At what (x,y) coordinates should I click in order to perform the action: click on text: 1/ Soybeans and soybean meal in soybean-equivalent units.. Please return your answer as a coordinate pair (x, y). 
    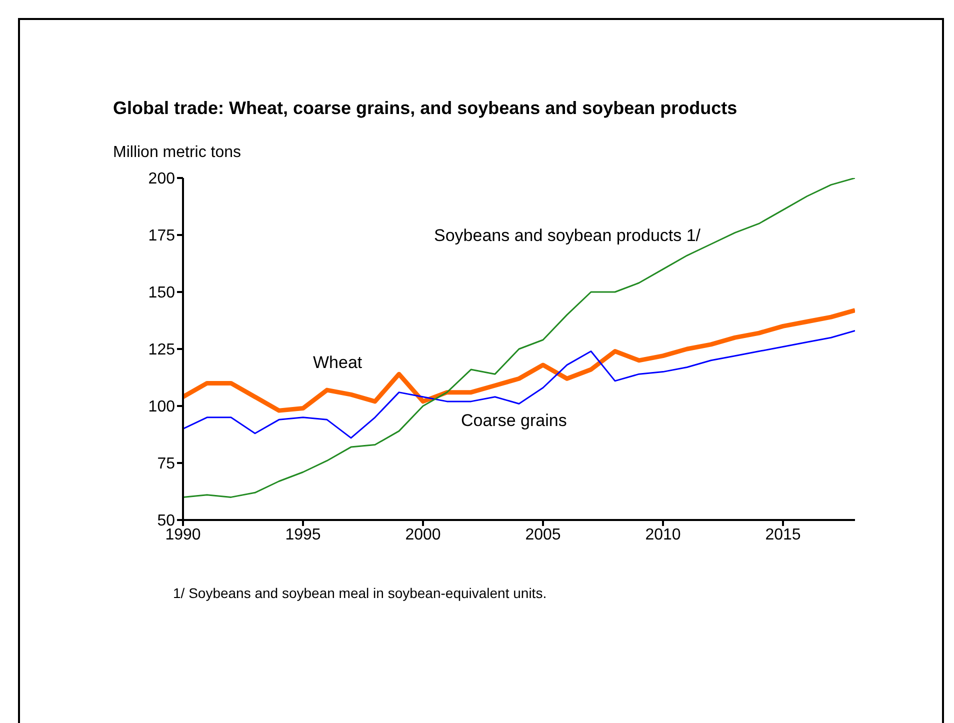
    Looking at the image, I should click on (360, 593).